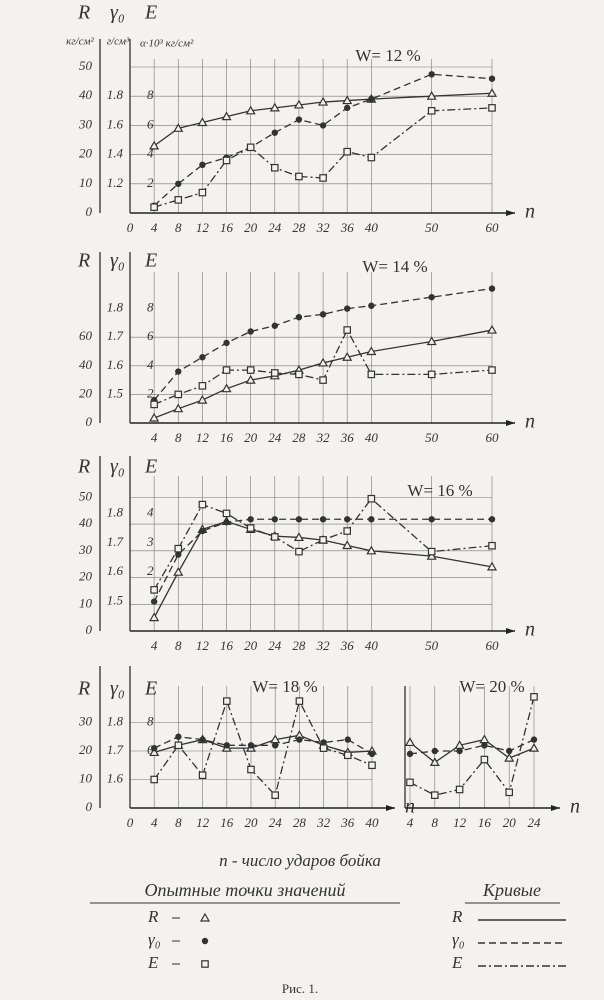 The height and width of the screenshot is (1000, 604). I want to click on arrow, so click(510, 631).